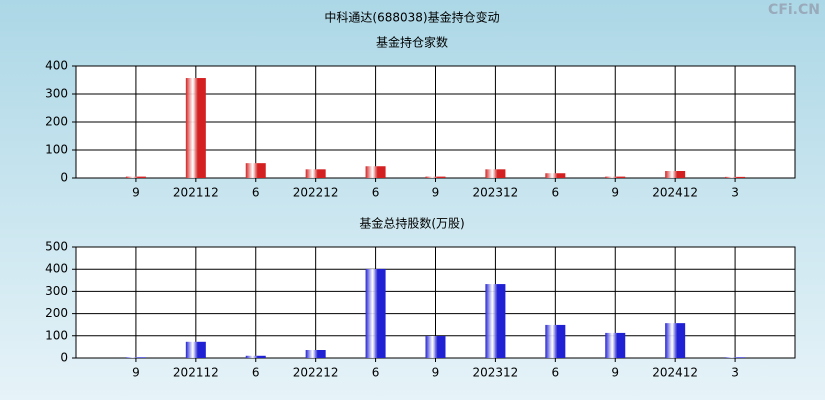  Describe the element at coordinates (411, 223) in the screenshot. I see `chart-title: 基金总持股数(万股)` at that location.